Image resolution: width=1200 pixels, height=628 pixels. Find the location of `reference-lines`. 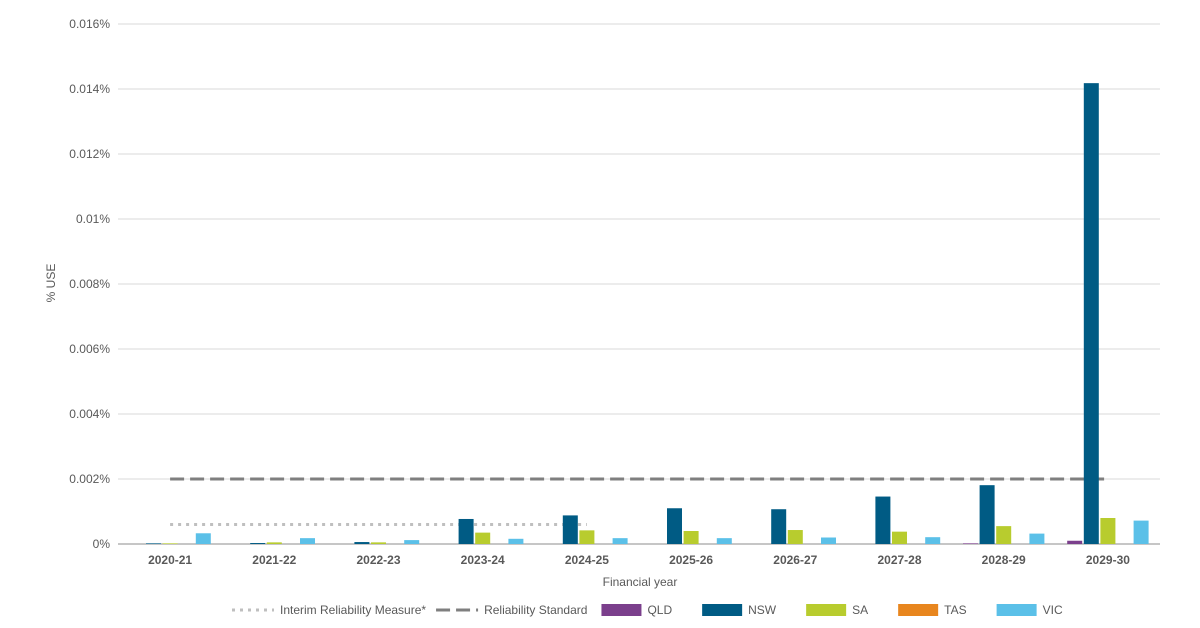

reference-lines is located at coordinates (639, 501).